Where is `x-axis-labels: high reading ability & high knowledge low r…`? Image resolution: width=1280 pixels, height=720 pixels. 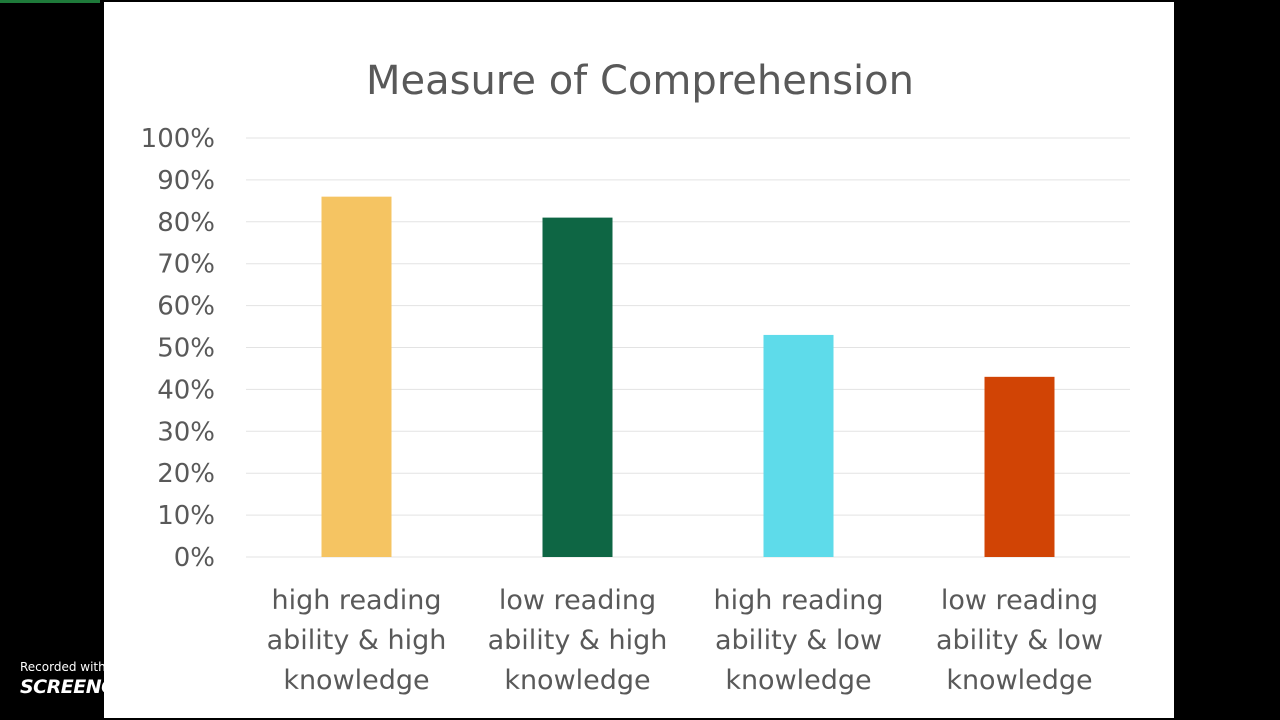
x-axis-labels: high reading ability & high knowledge low r… is located at coordinates (685, 640).